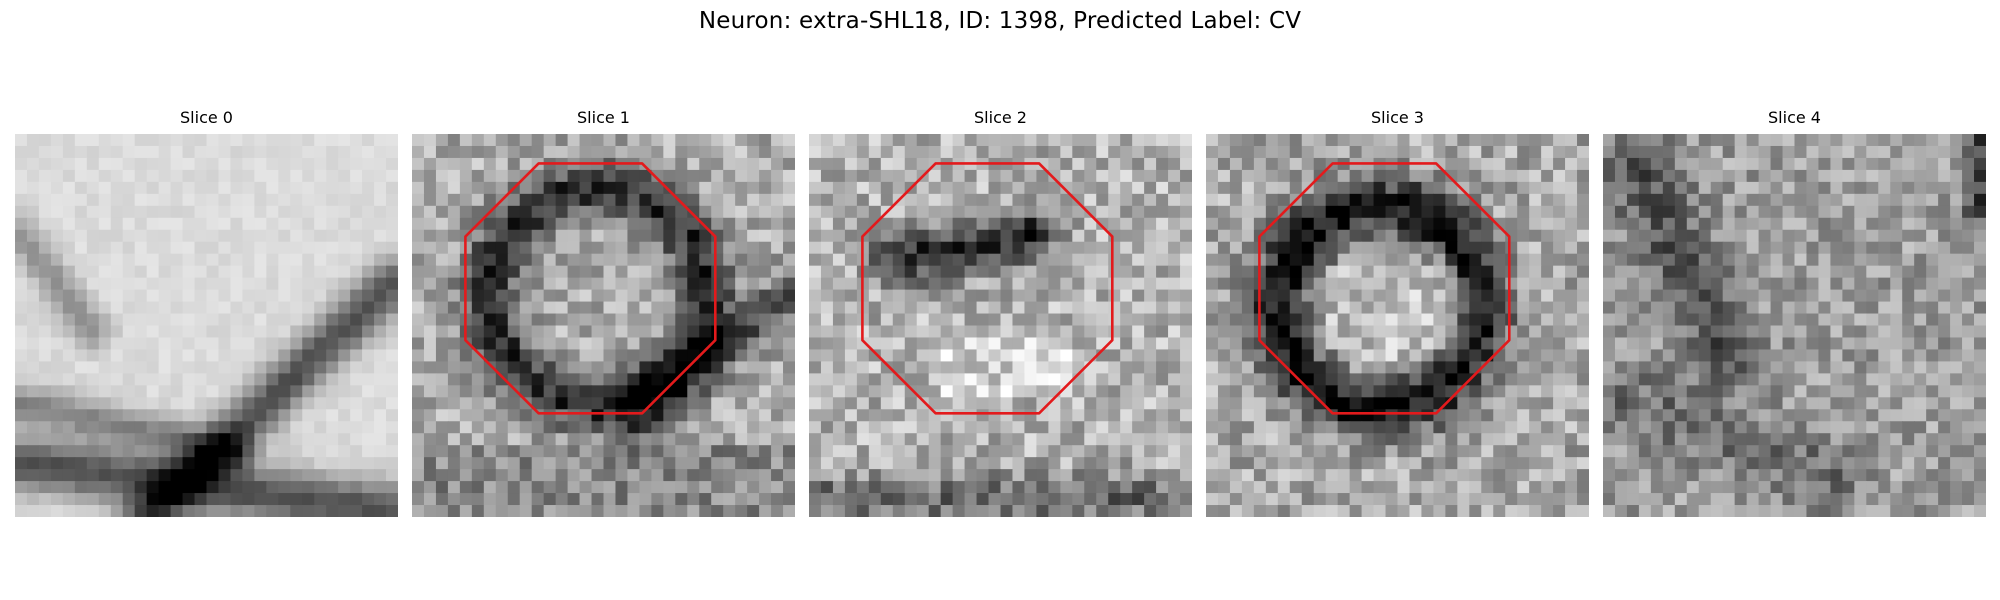 The height and width of the screenshot is (600, 2000). What do you see at coordinates (1794, 117) in the screenshot?
I see `slice-title-4: Slice 4` at bounding box center [1794, 117].